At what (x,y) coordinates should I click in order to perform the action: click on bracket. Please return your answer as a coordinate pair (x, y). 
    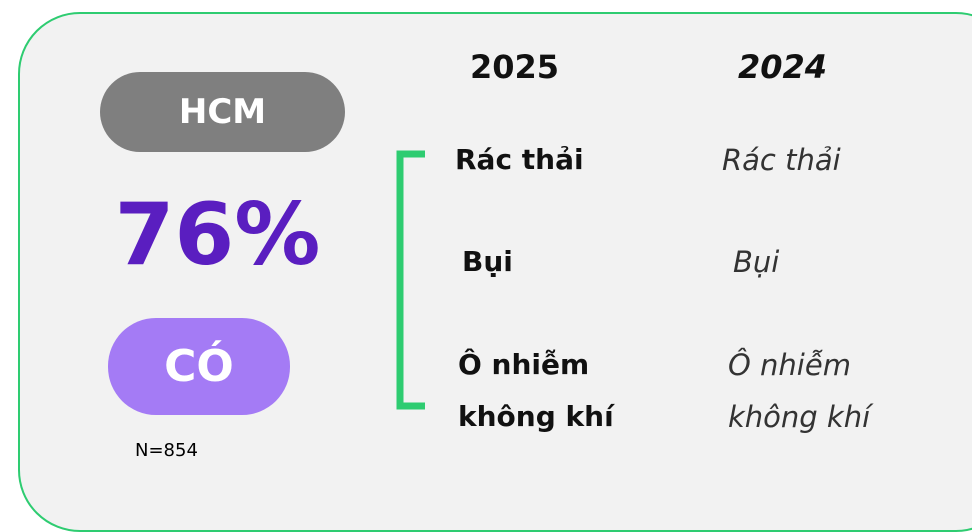
    Looking at the image, I should click on (410, 280).